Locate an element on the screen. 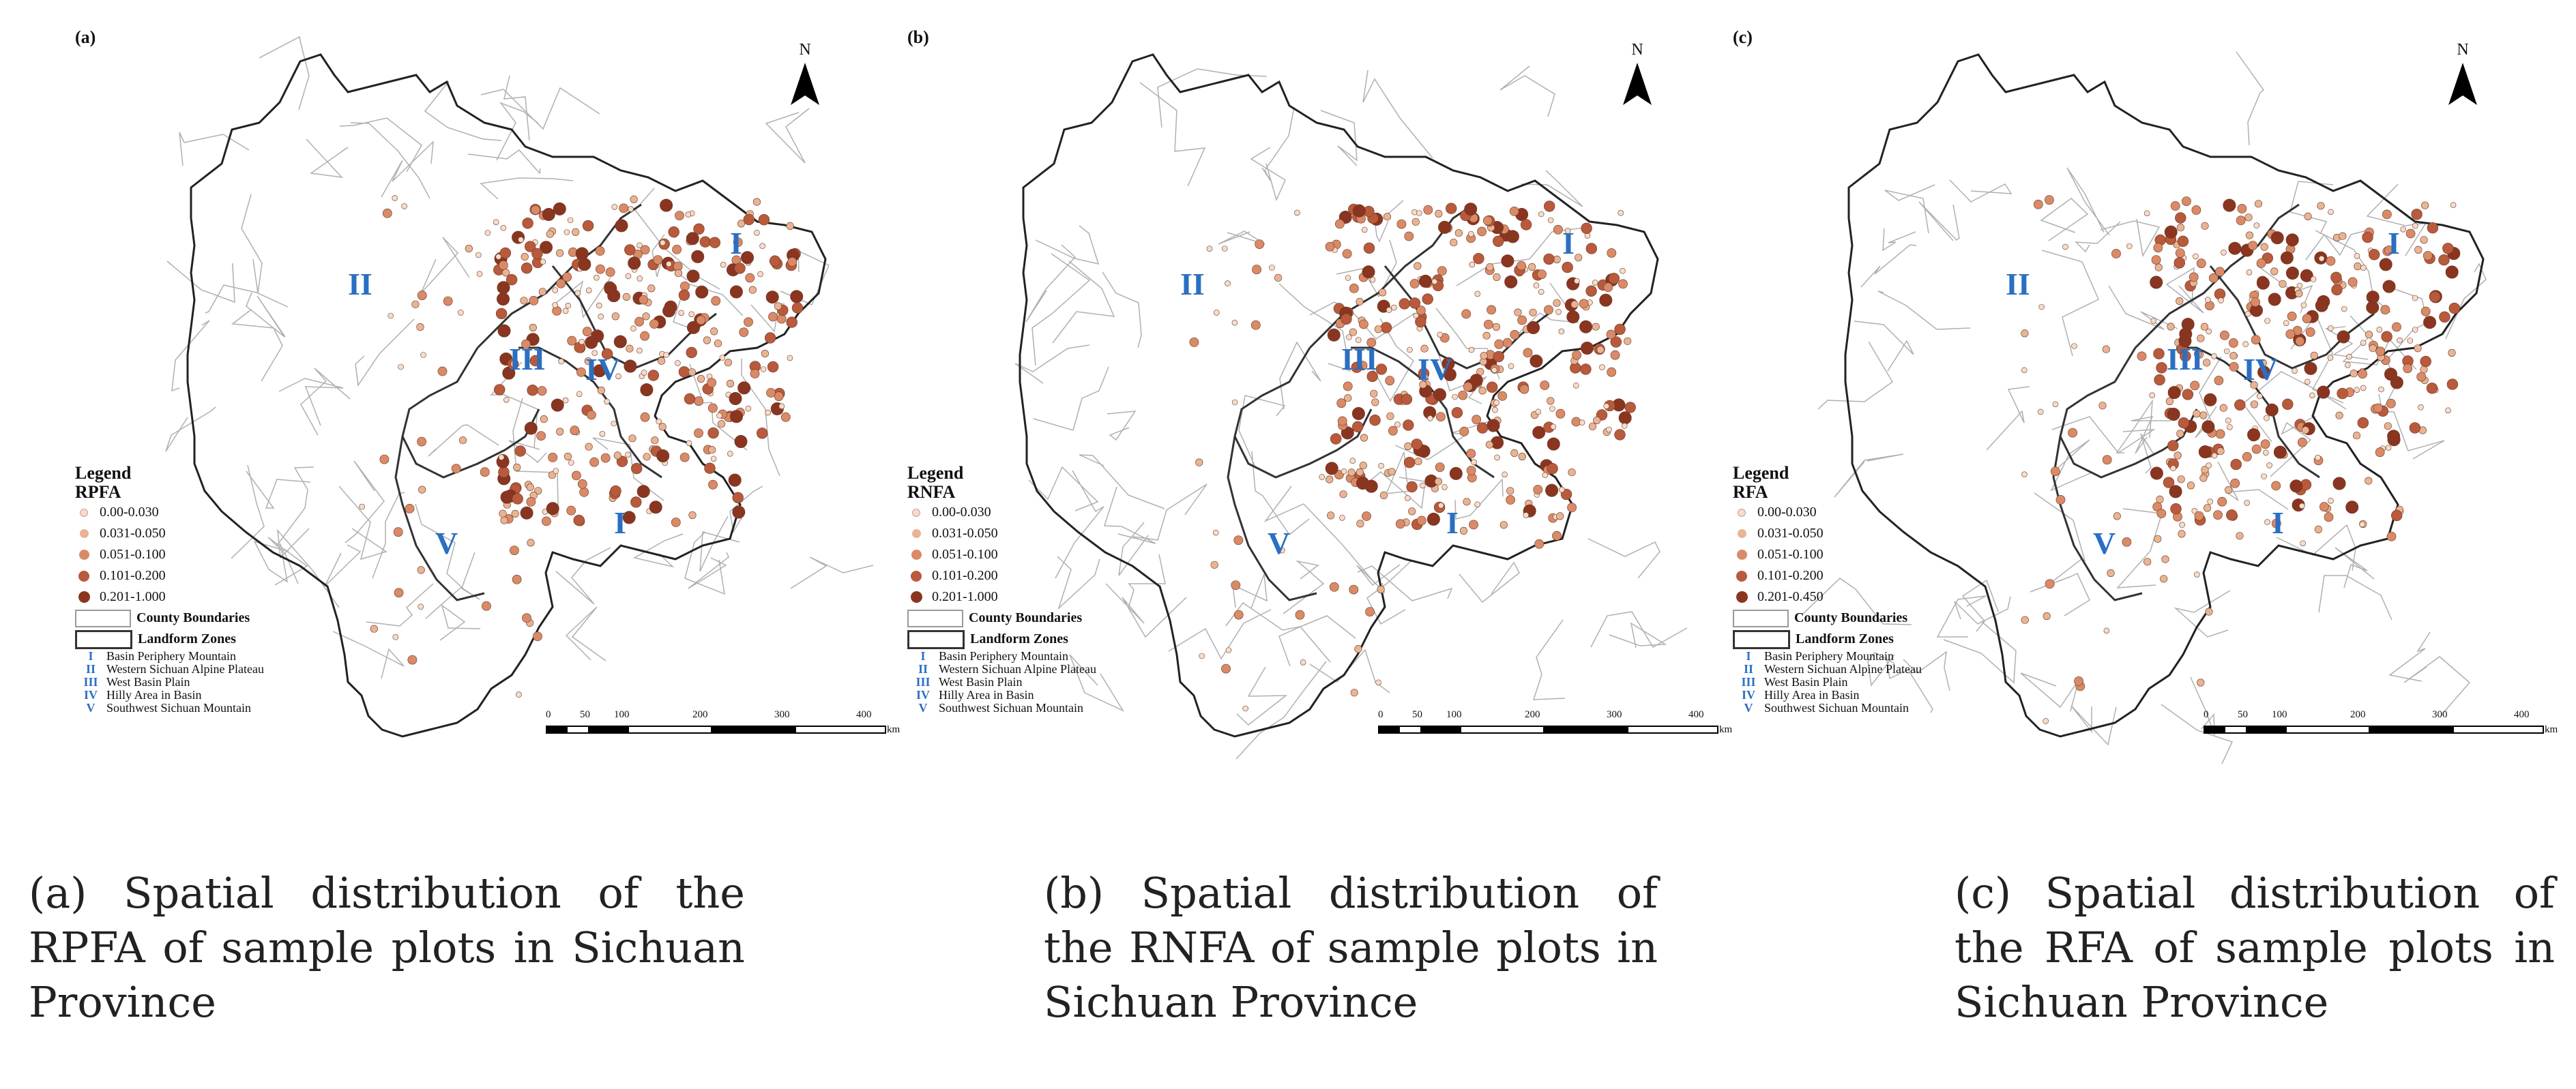  scale-tick: 0 is located at coordinates (548, 714).